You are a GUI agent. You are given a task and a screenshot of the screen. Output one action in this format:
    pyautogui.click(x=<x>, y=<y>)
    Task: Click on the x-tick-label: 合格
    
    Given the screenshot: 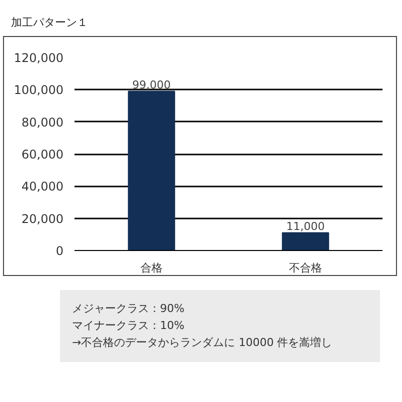 What is the action you would take?
    pyautogui.click(x=151, y=268)
    